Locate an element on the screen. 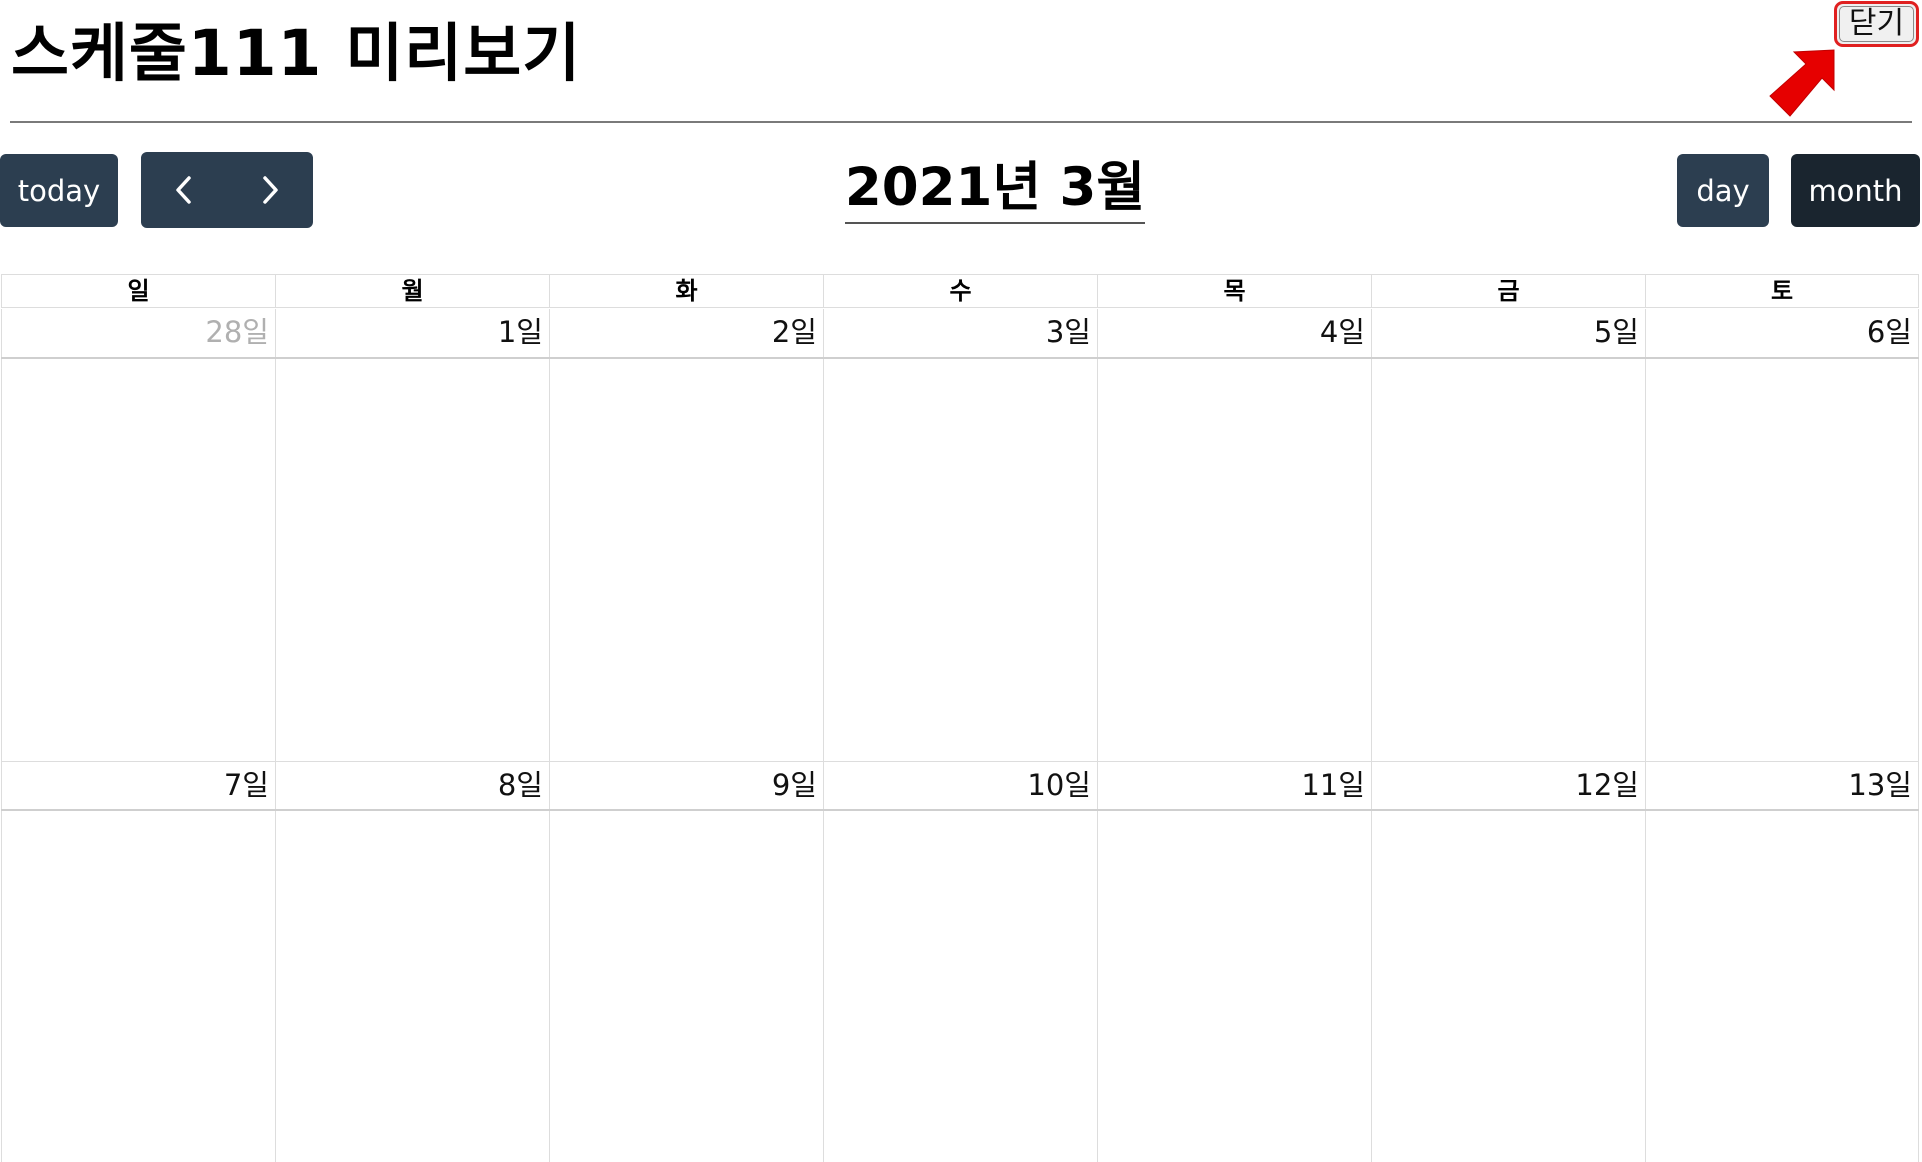  day-number: 9일 is located at coordinates (794, 785).